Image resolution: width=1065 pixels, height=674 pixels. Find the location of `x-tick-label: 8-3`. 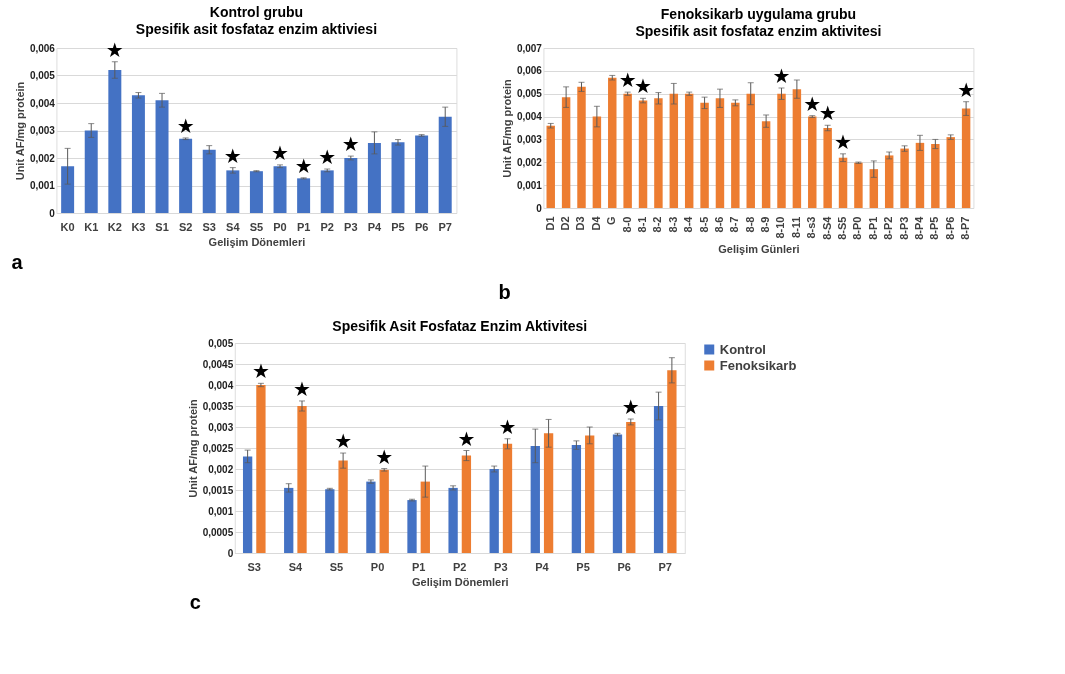

x-tick-label: 8-3 is located at coordinates (672, 224).